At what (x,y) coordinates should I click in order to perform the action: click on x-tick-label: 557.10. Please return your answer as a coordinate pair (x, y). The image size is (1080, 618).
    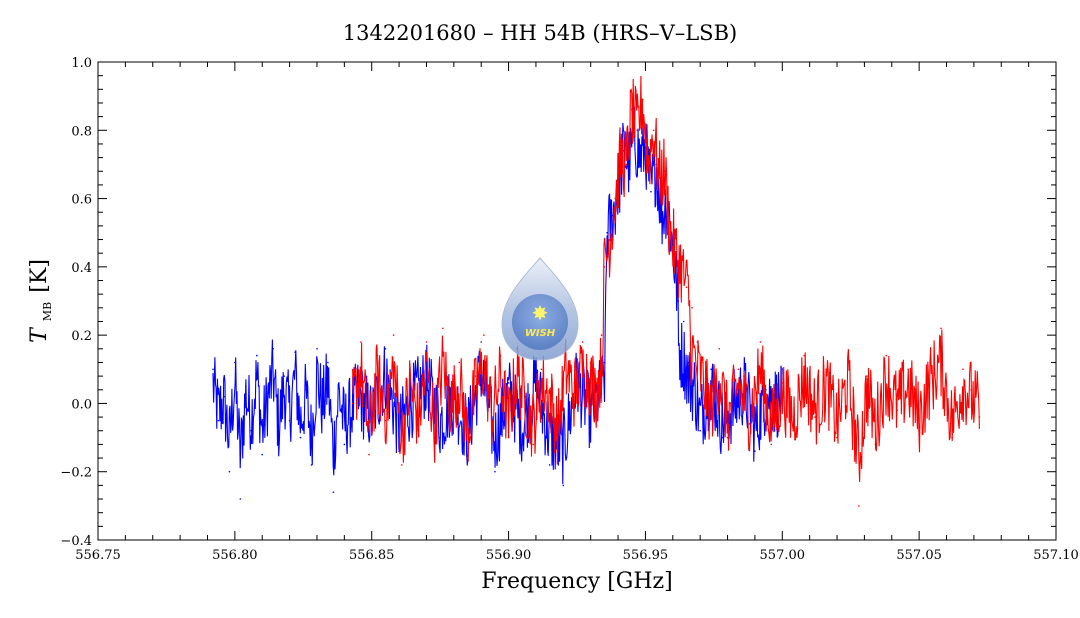
    Looking at the image, I should click on (1056, 555).